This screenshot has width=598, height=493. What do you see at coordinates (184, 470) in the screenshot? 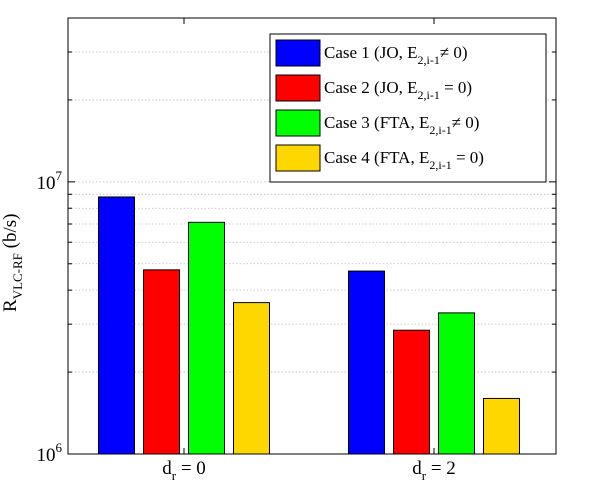
I see `x-tick-label: dr = 0` at bounding box center [184, 470].